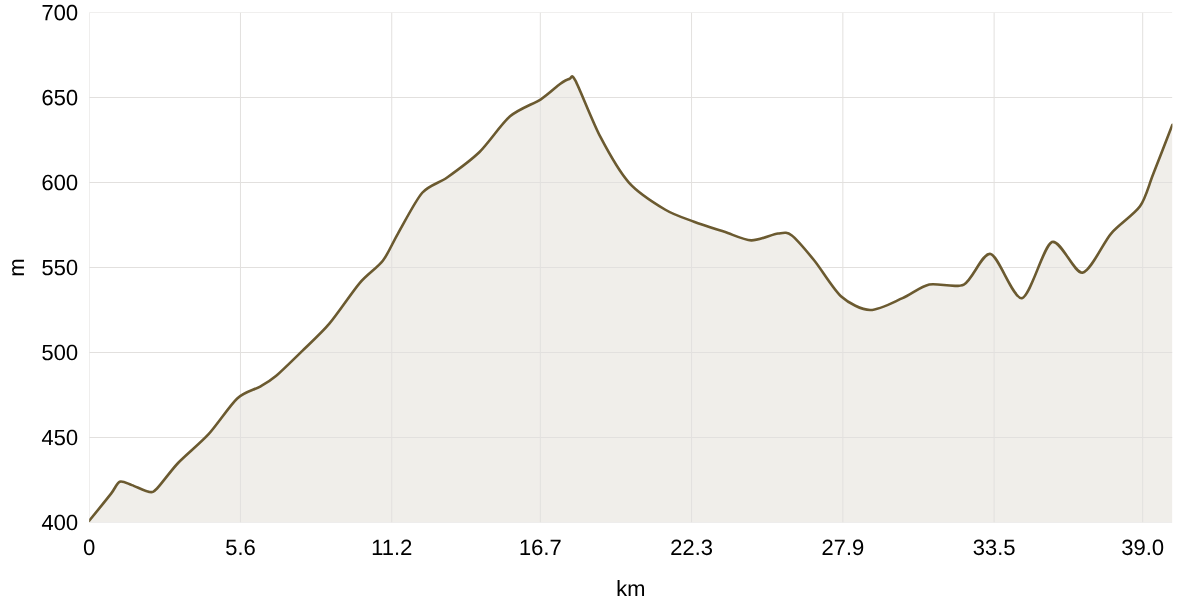  What do you see at coordinates (1143, 547) in the screenshot?
I see `x-tick-label: 39.0` at bounding box center [1143, 547].